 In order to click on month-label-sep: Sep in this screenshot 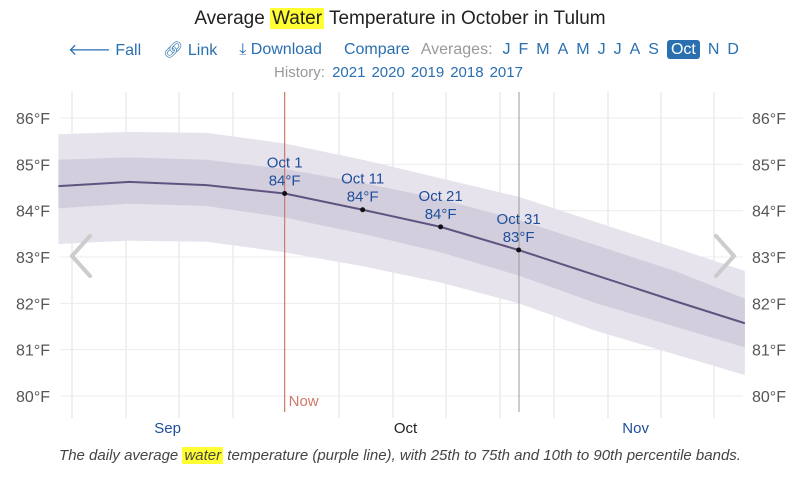, I will do `click(167, 428)`.